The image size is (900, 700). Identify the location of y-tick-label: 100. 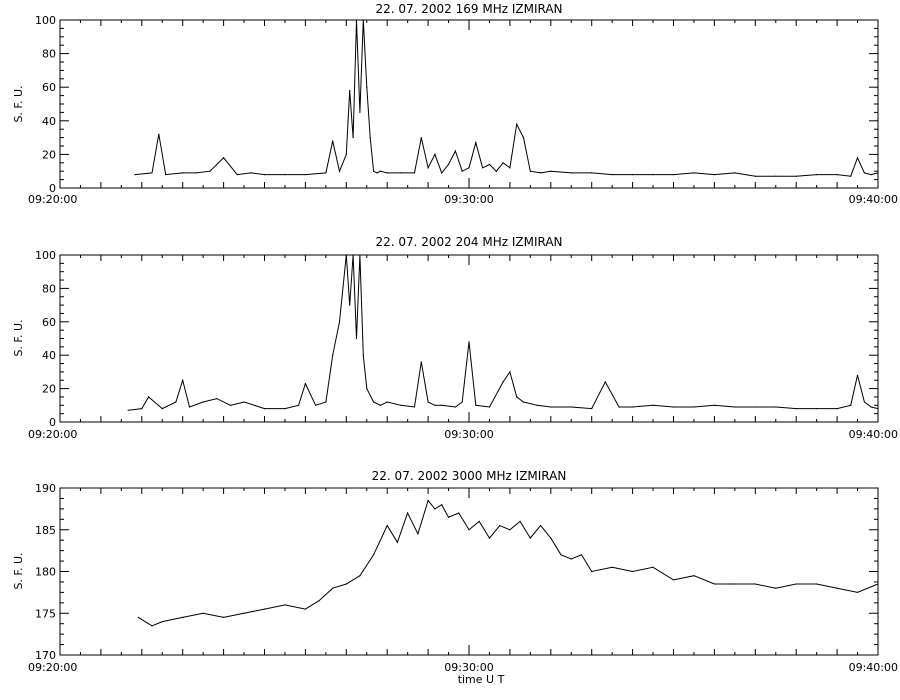
(45, 255).